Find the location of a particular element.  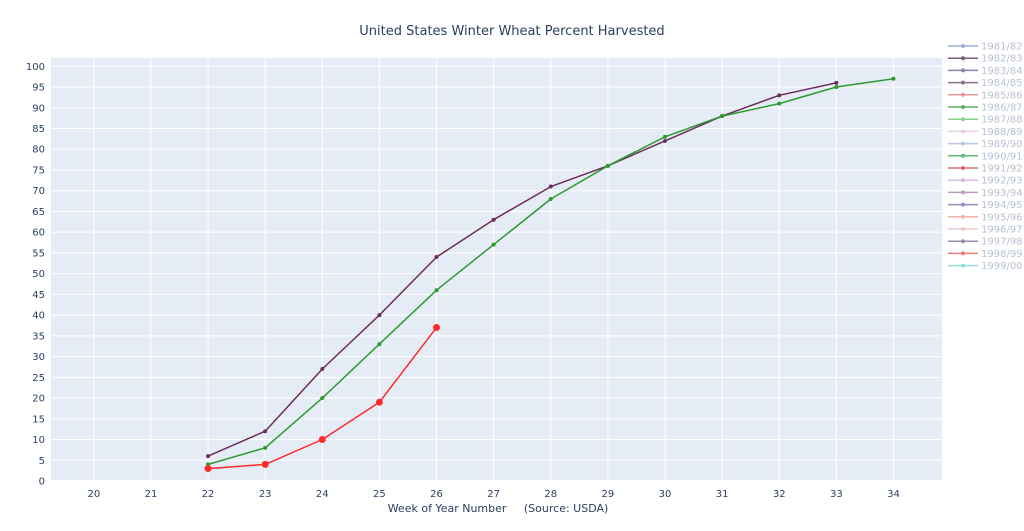

y-tick-label: 55 is located at coordinates (38, 253).